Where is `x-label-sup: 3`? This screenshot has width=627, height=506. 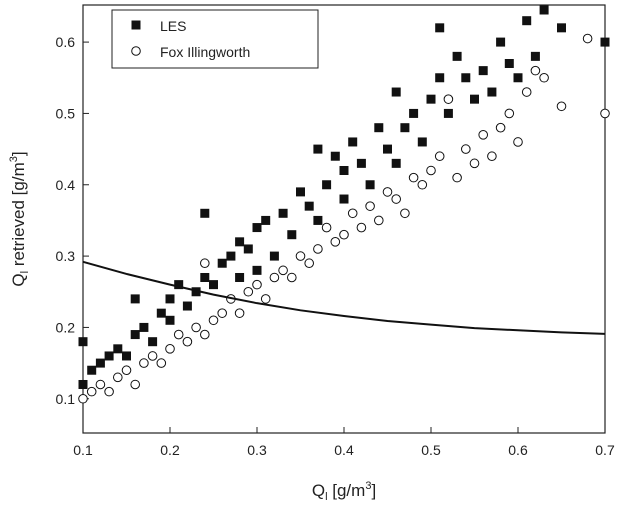 x-label-sup: 3 is located at coordinates (368, 486).